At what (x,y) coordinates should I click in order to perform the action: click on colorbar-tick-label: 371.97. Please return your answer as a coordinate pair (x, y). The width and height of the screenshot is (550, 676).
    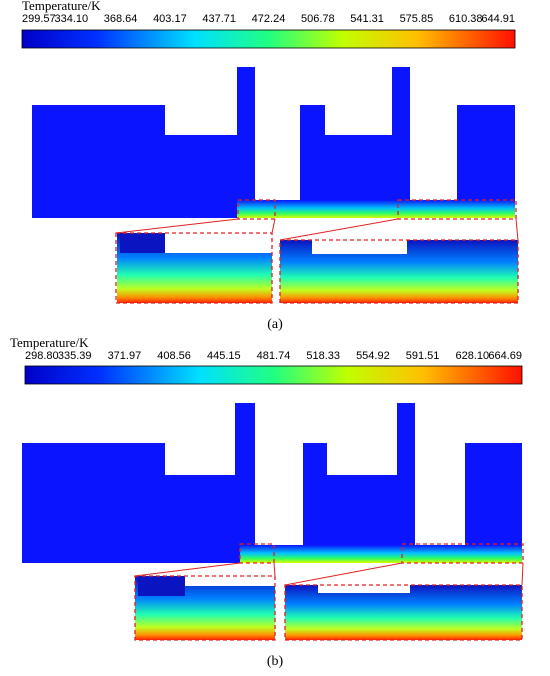
    Looking at the image, I should click on (125, 356).